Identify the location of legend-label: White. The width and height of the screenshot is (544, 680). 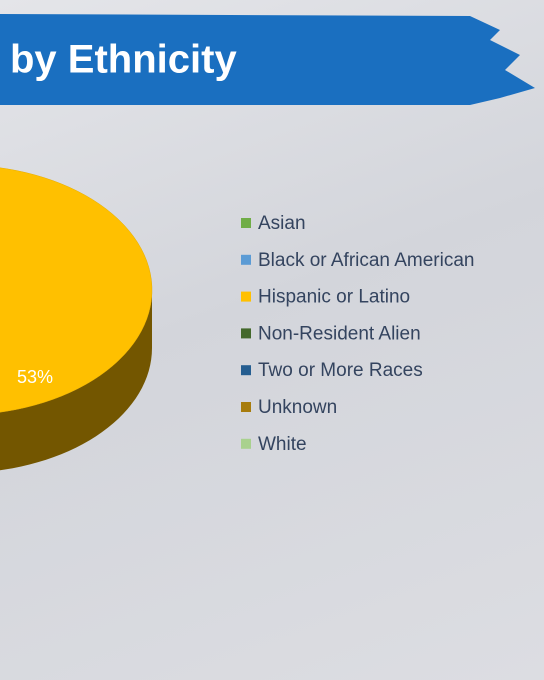
(282, 444).